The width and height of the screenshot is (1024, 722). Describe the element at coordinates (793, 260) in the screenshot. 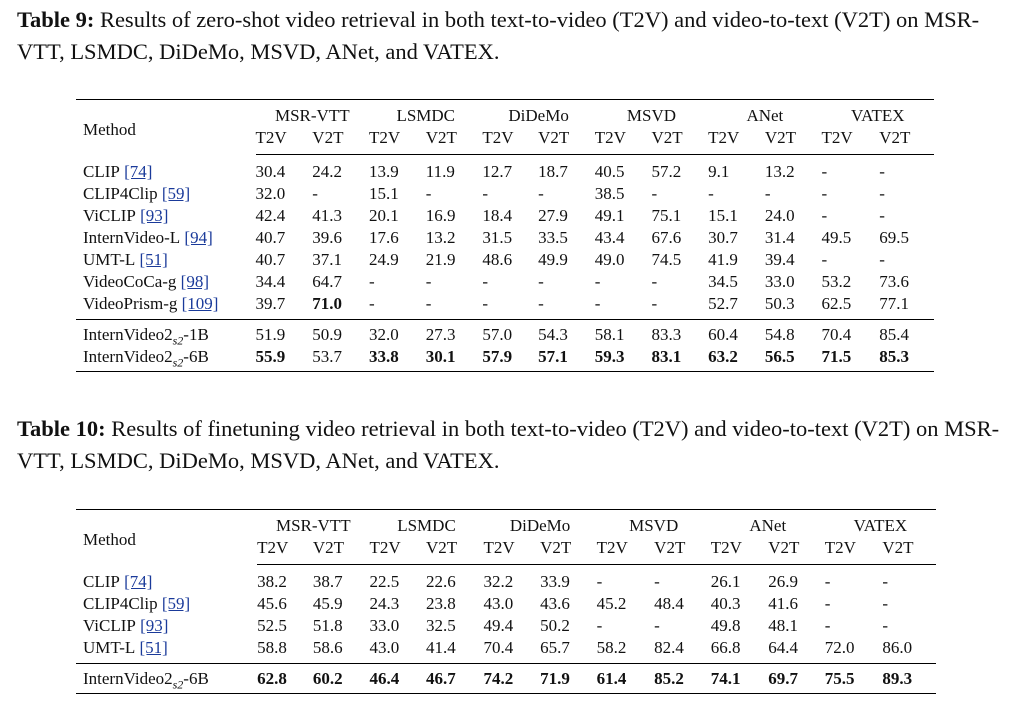

I see `score-cell: 39.4` at that location.